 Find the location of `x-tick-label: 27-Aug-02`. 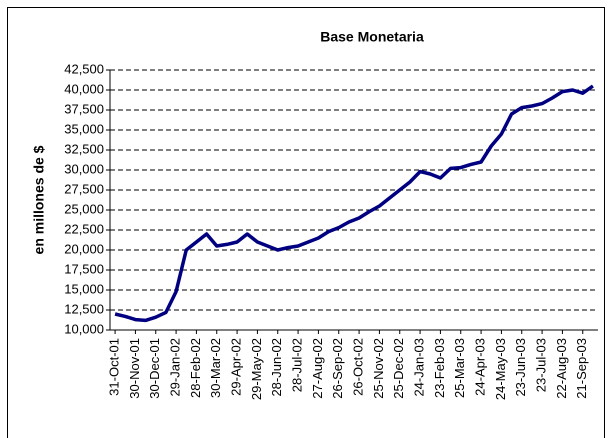

x-tick-label: 27-Aug-02 is located at coordinates (317, 368).